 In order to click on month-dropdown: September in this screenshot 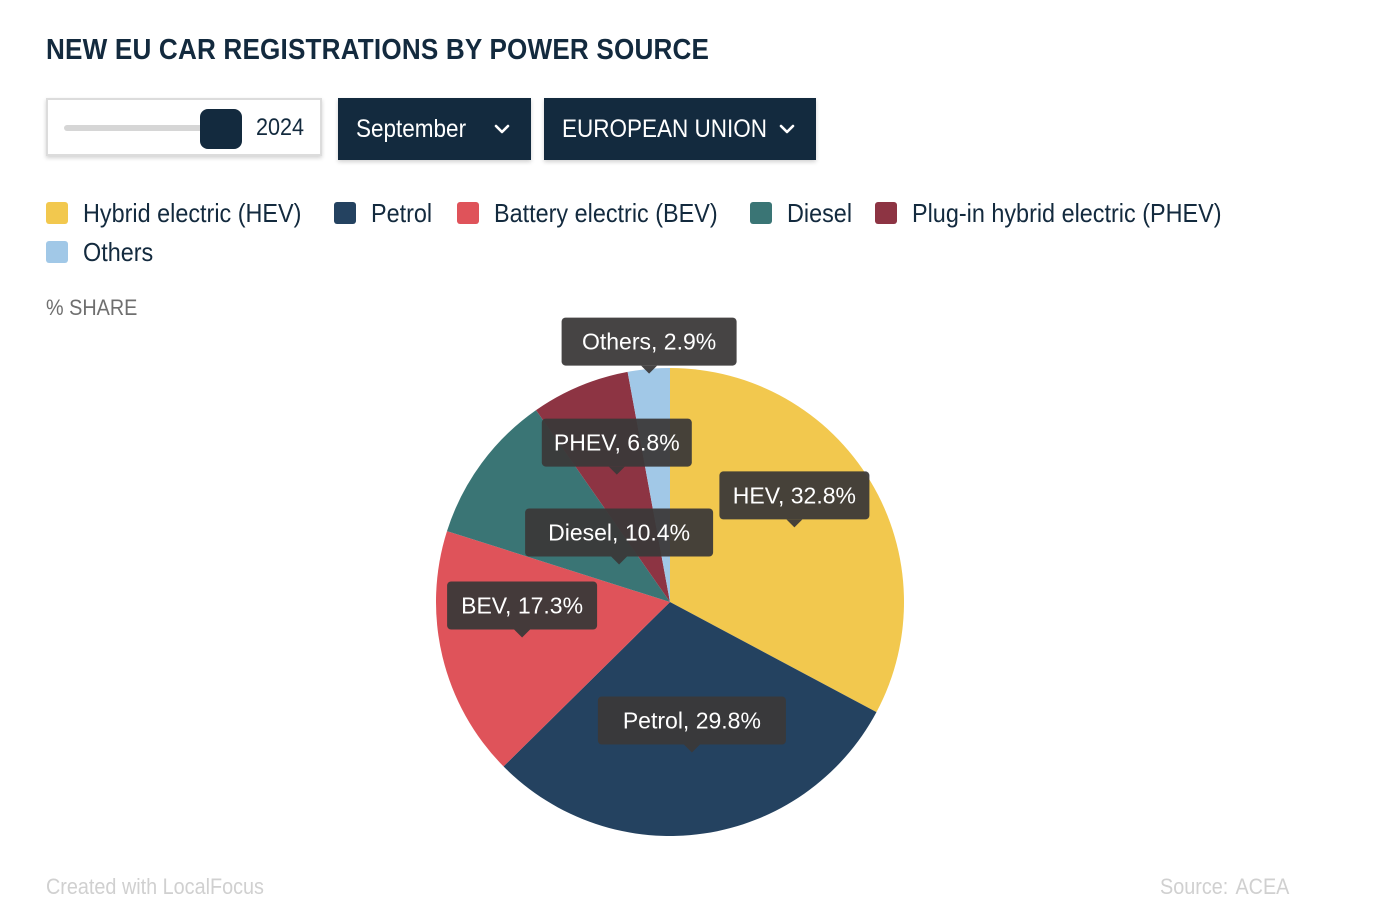, I will do `click(434, 129)`.